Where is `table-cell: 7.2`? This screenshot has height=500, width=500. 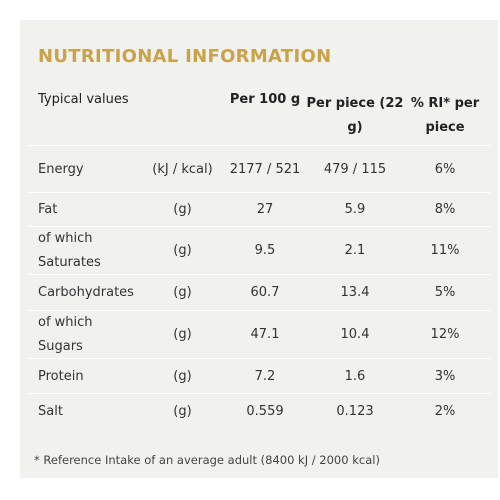 table-cell: 7.2 is located at coordinates (265, 376).